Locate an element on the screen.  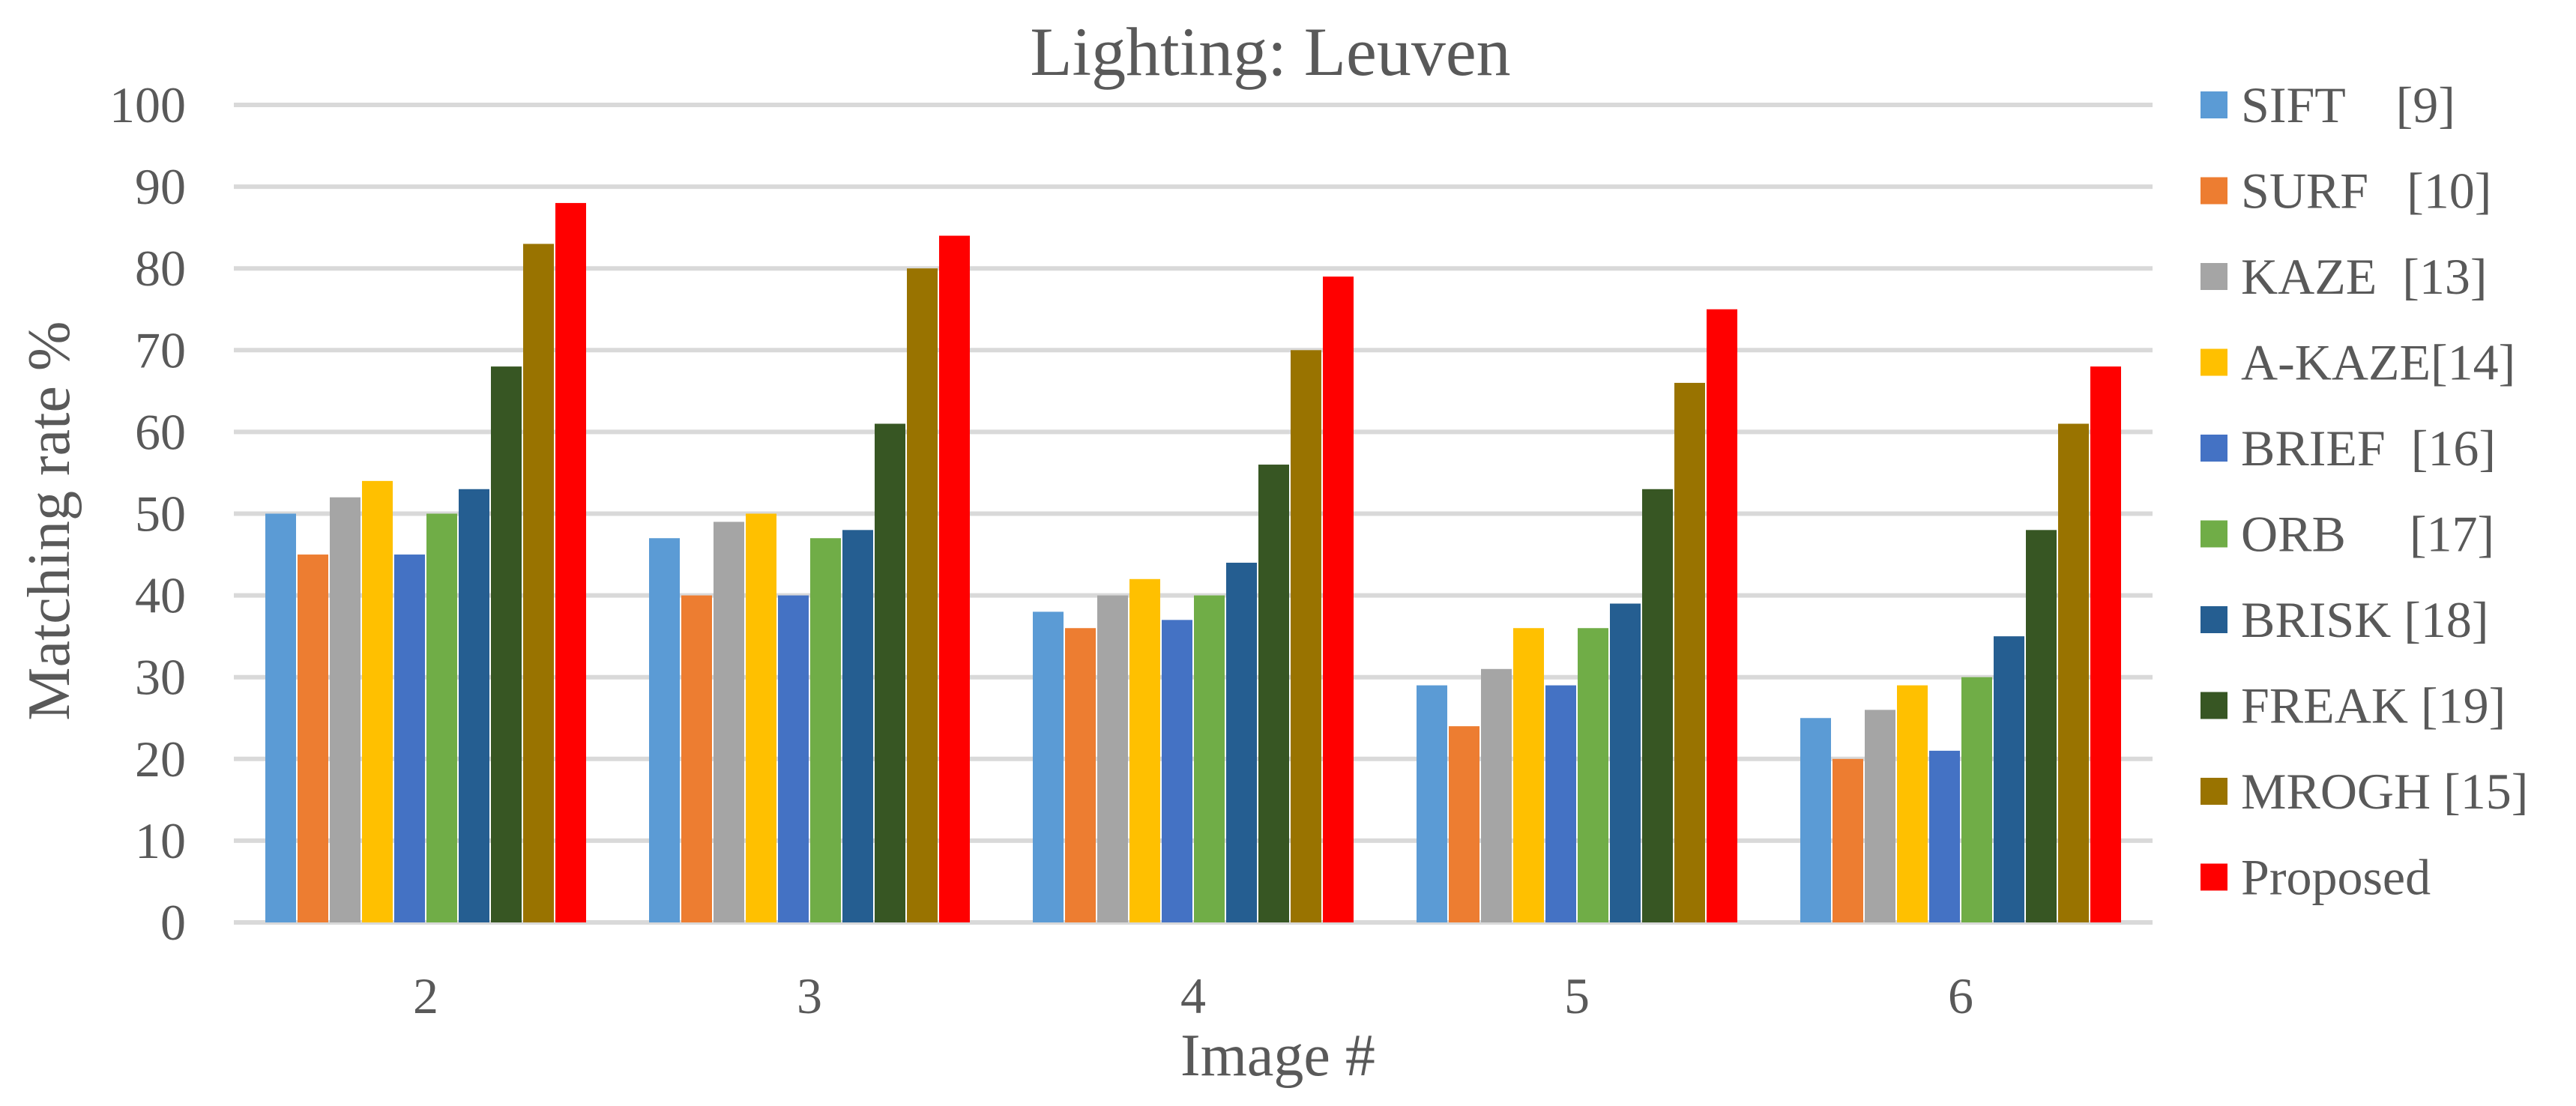
x-tick-label: 6 is located at coordinates (1961, 996).